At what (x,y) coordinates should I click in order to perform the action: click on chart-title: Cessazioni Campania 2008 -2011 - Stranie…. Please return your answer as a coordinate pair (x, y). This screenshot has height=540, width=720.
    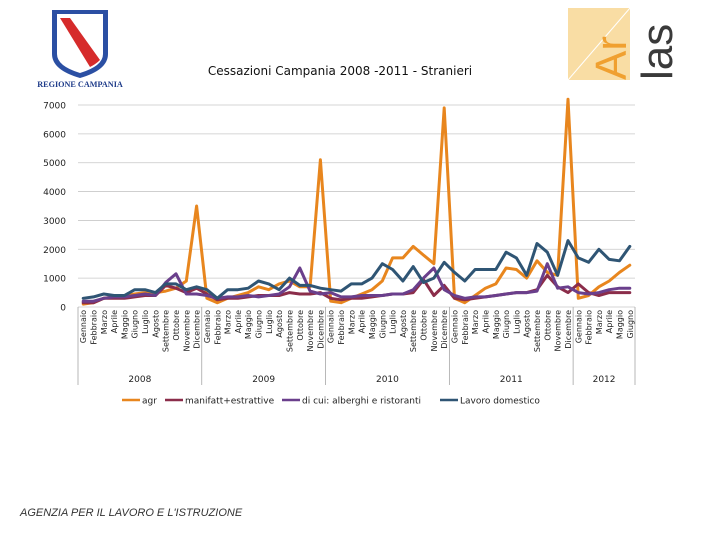
    Looking at the image, I should click on (340, 71).